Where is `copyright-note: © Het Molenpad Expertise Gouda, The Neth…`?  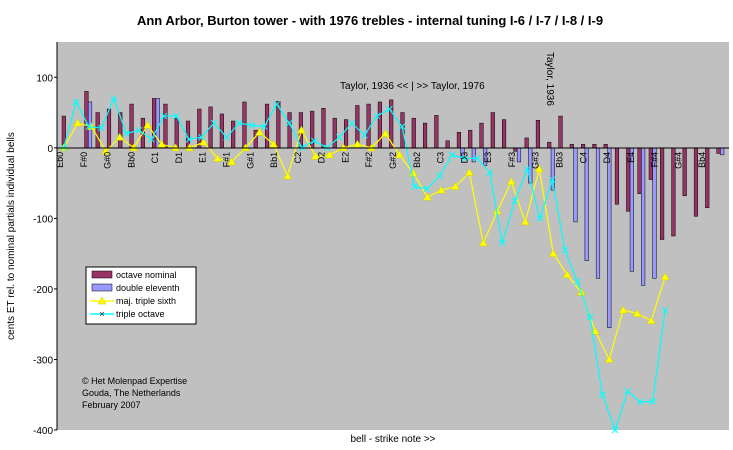
copyright-note: © Het Molenpad Expertise Gouda, The Neth… is located at coordinates (134, 393).